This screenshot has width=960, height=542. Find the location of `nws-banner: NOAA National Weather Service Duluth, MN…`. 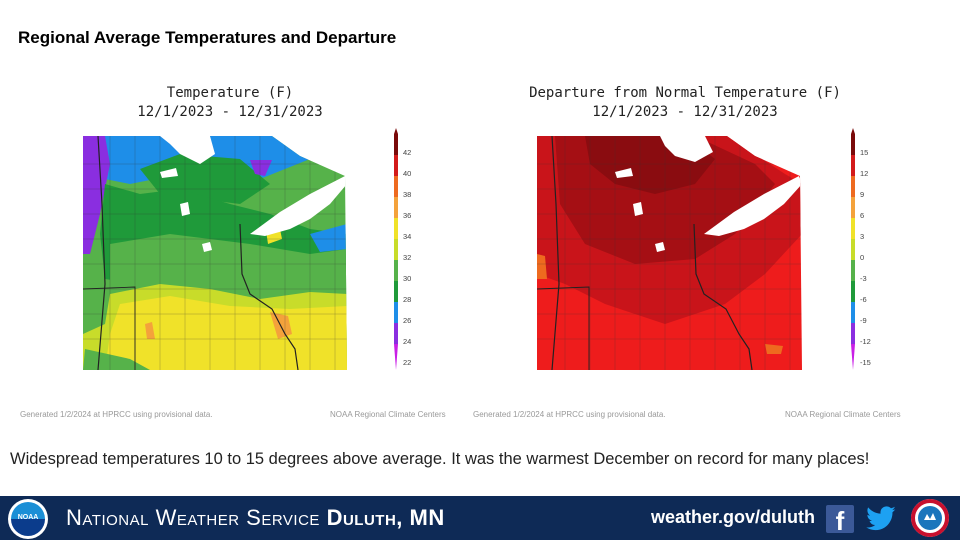

nws-banner: NOAA National Weather Service Duluth, MN… is located at coordinates (480, 518).